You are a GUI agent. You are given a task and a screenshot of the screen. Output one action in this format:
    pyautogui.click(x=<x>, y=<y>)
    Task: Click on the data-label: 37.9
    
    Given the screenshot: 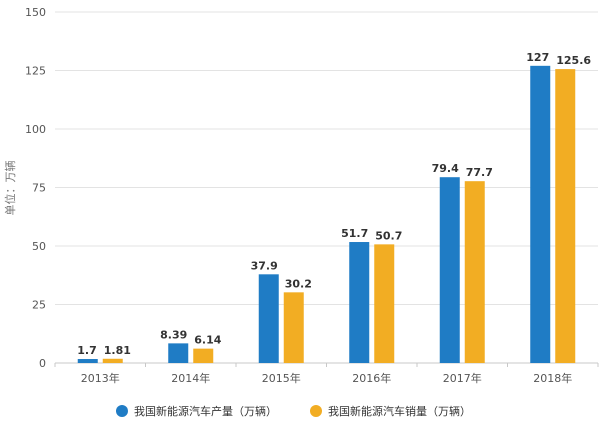 What is the action you would take?
    pyautogui.click(x=264, y=265)
    